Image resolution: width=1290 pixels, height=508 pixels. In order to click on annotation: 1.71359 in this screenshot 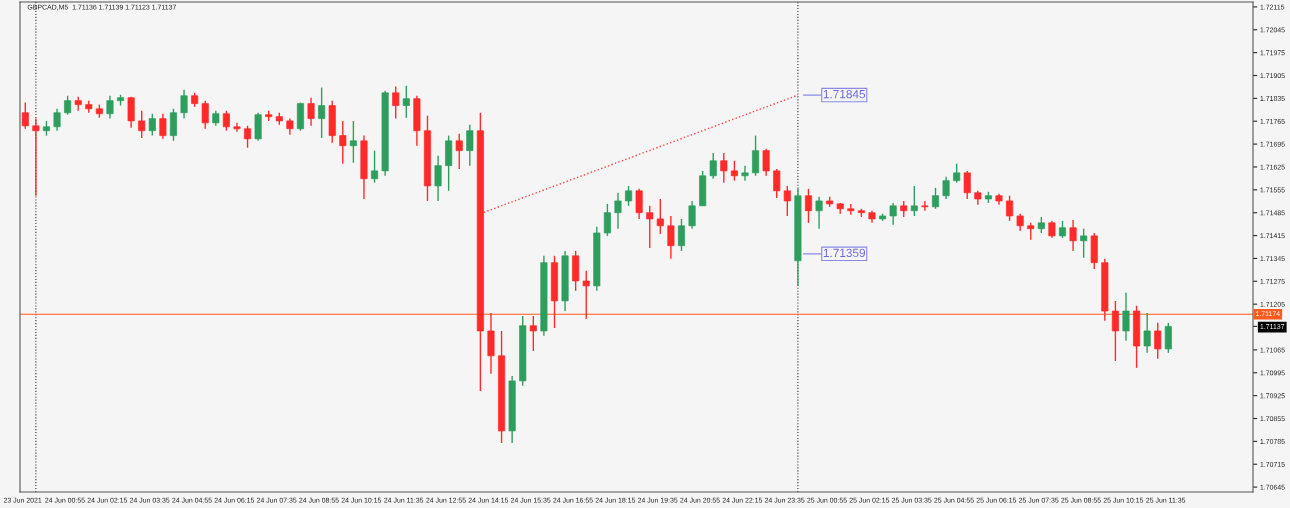, I will do `click(844, 253)`.